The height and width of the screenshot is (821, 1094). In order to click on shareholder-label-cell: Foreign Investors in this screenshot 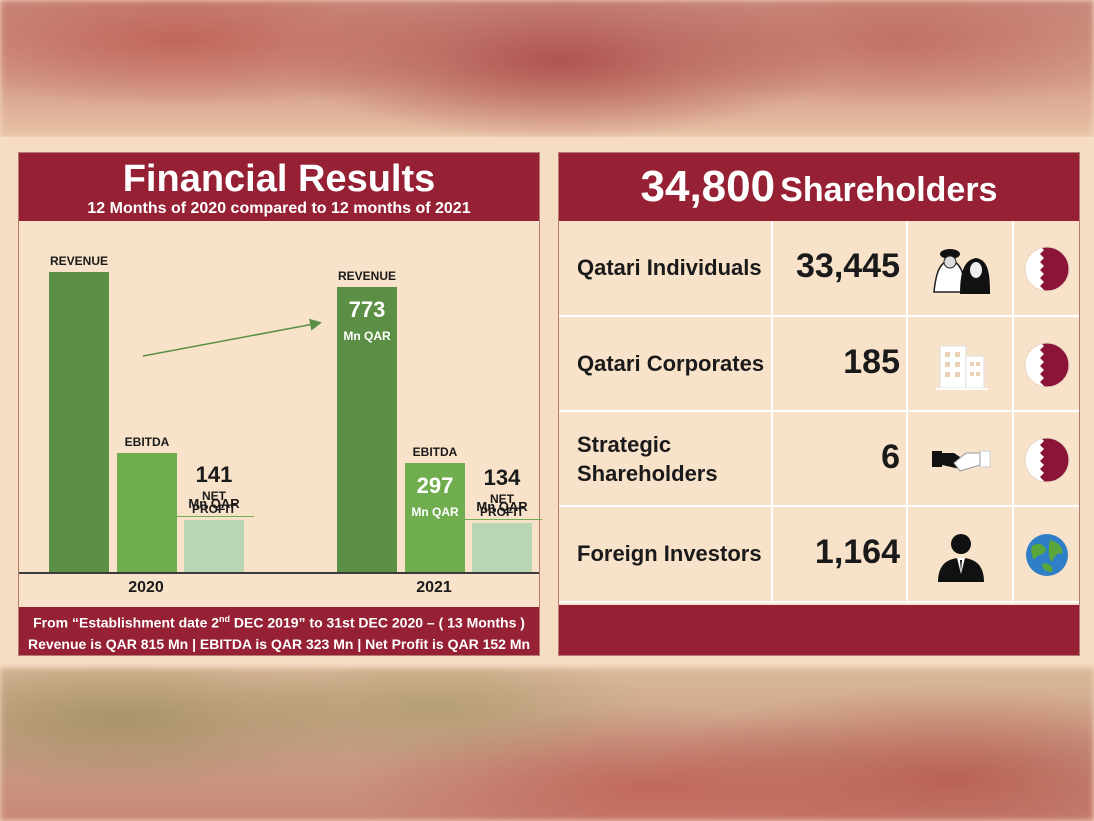, I will do `click(666, 555)`.